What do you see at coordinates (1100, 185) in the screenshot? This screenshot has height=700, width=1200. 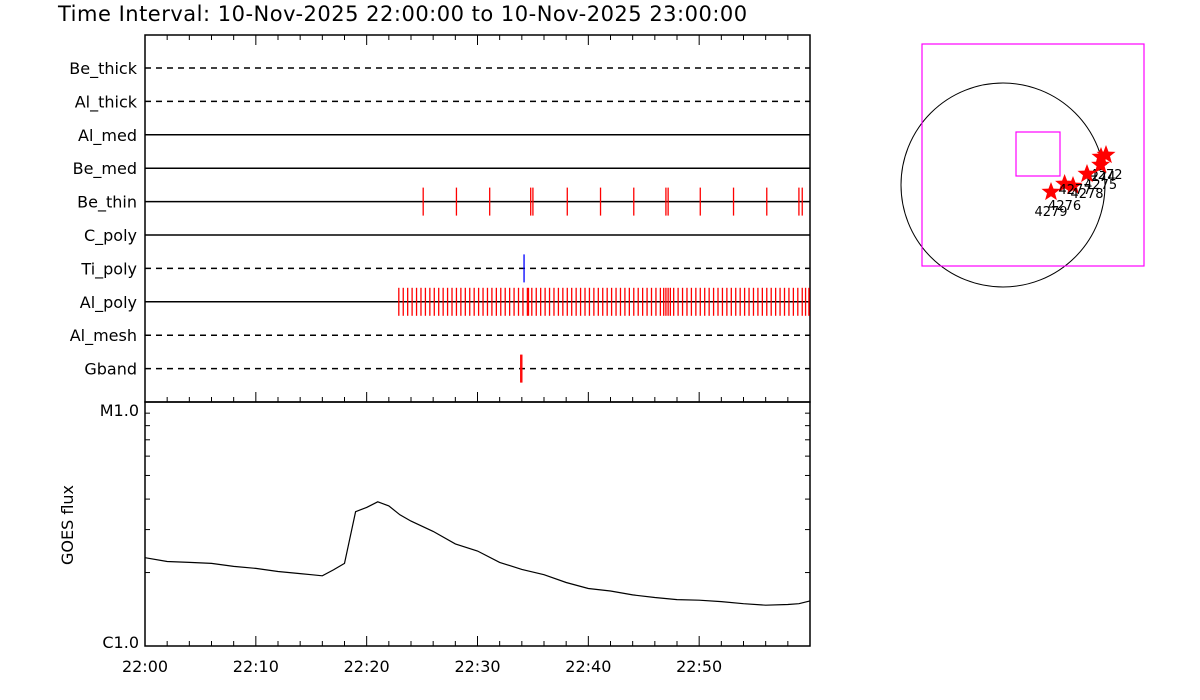 I see `active-region-label: 4275` at bounding box center [1100, 185].